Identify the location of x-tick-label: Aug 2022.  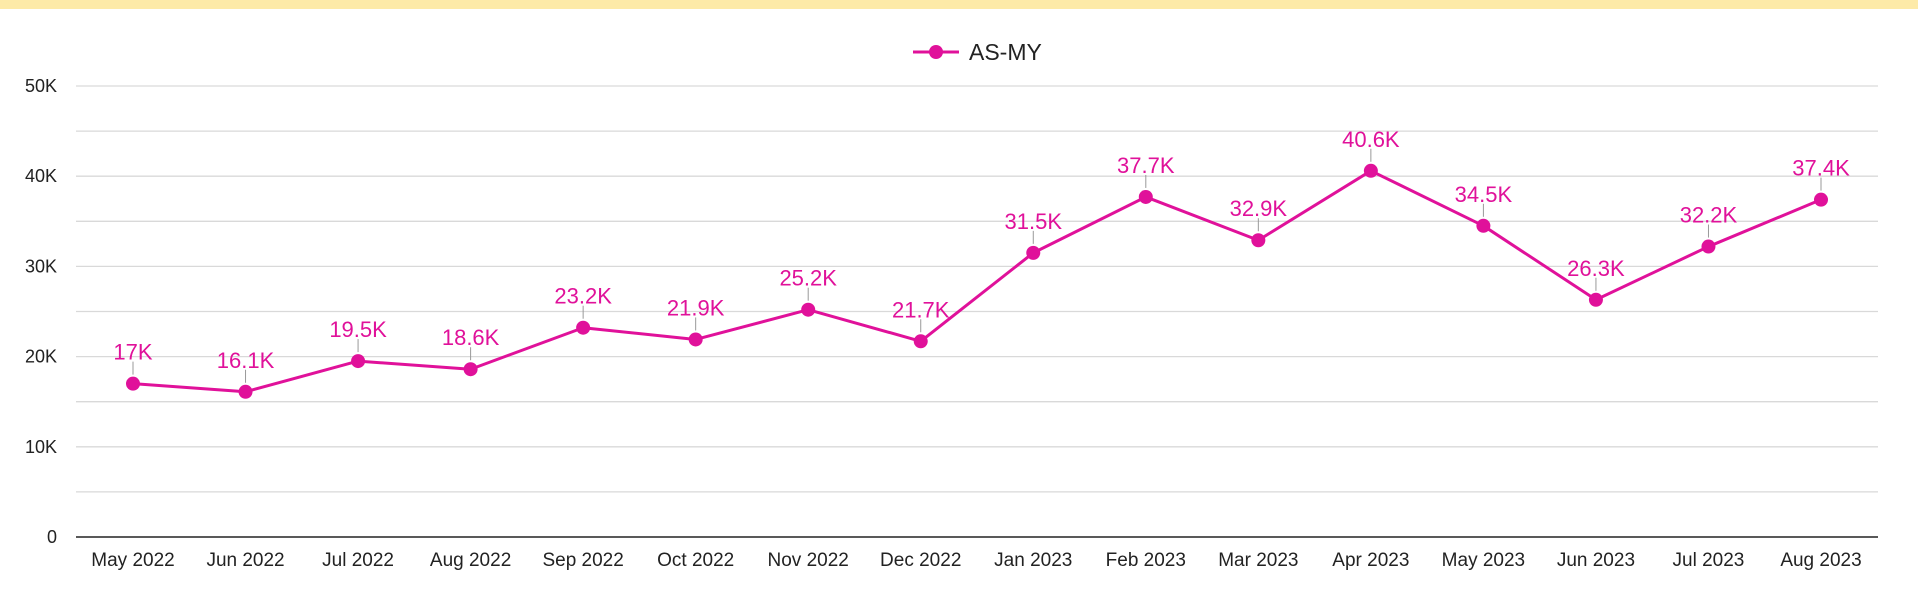
(470, 560).